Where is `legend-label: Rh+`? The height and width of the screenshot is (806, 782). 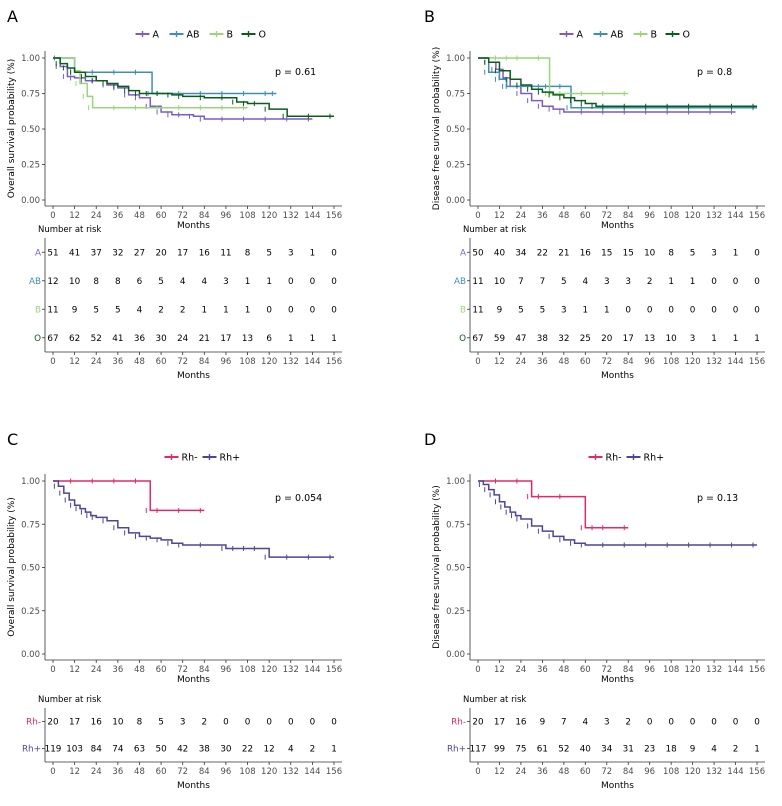
legend-label: Rh+ is located at coordinates (230, 458).